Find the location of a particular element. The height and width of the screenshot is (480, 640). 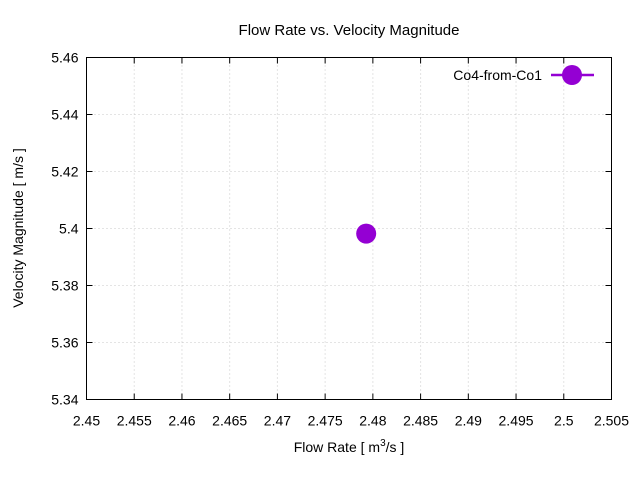

y-axis-label: Velocity Magnitude [ m/s ] is located at coordinates (18, 228).